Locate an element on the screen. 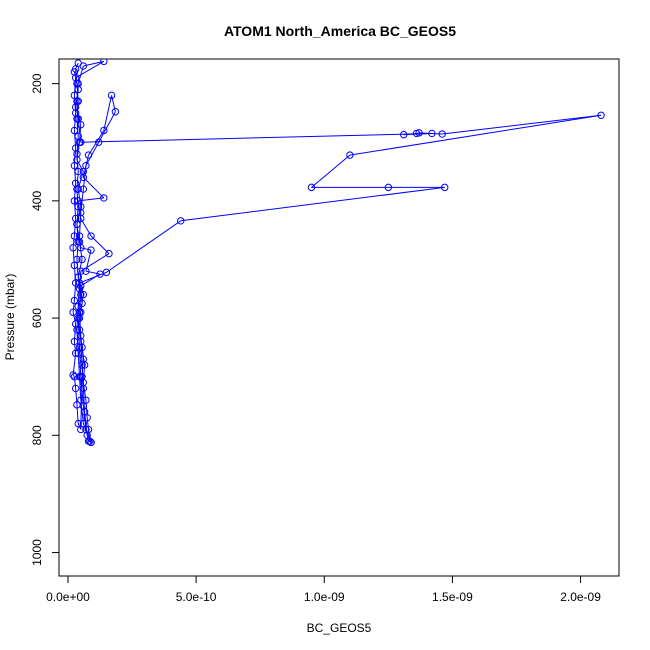  y-tick-label: 400 is located at coordinates (37, 201).